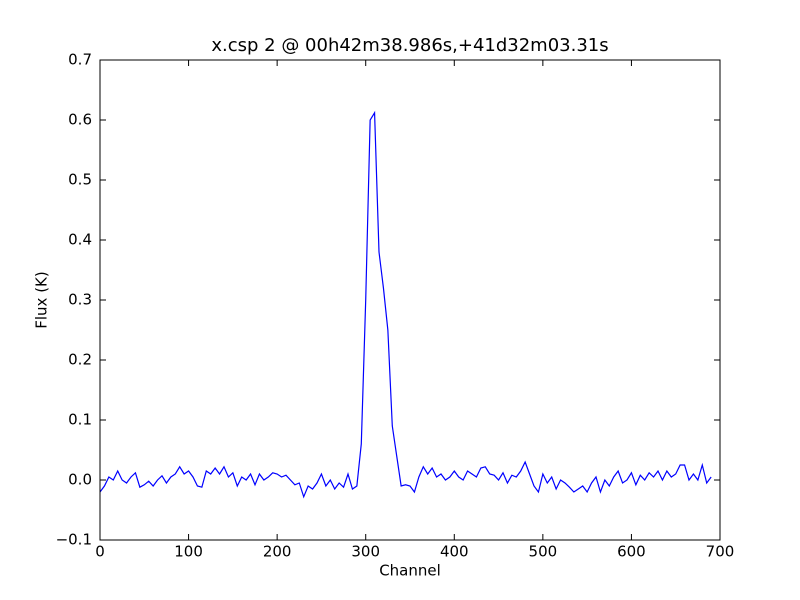 This screenshot has height=600, width=800. What do you see at coordinates (188, 552) in the screenshot?
I see `x-tick-label: 100` at bounding box center [188, 552].